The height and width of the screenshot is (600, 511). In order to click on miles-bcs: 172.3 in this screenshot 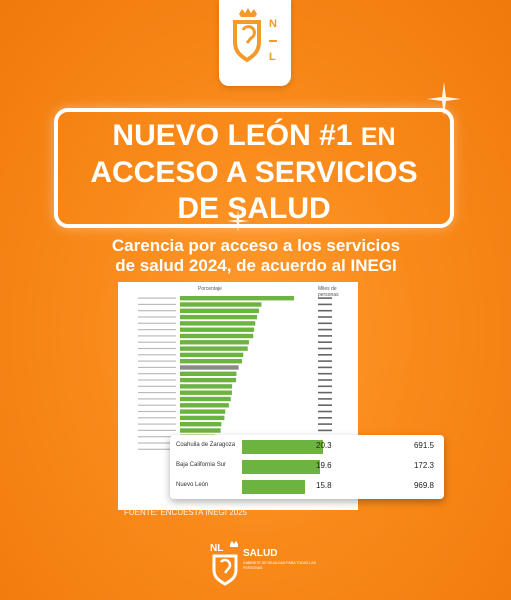, I will do `click(423, 465)`.